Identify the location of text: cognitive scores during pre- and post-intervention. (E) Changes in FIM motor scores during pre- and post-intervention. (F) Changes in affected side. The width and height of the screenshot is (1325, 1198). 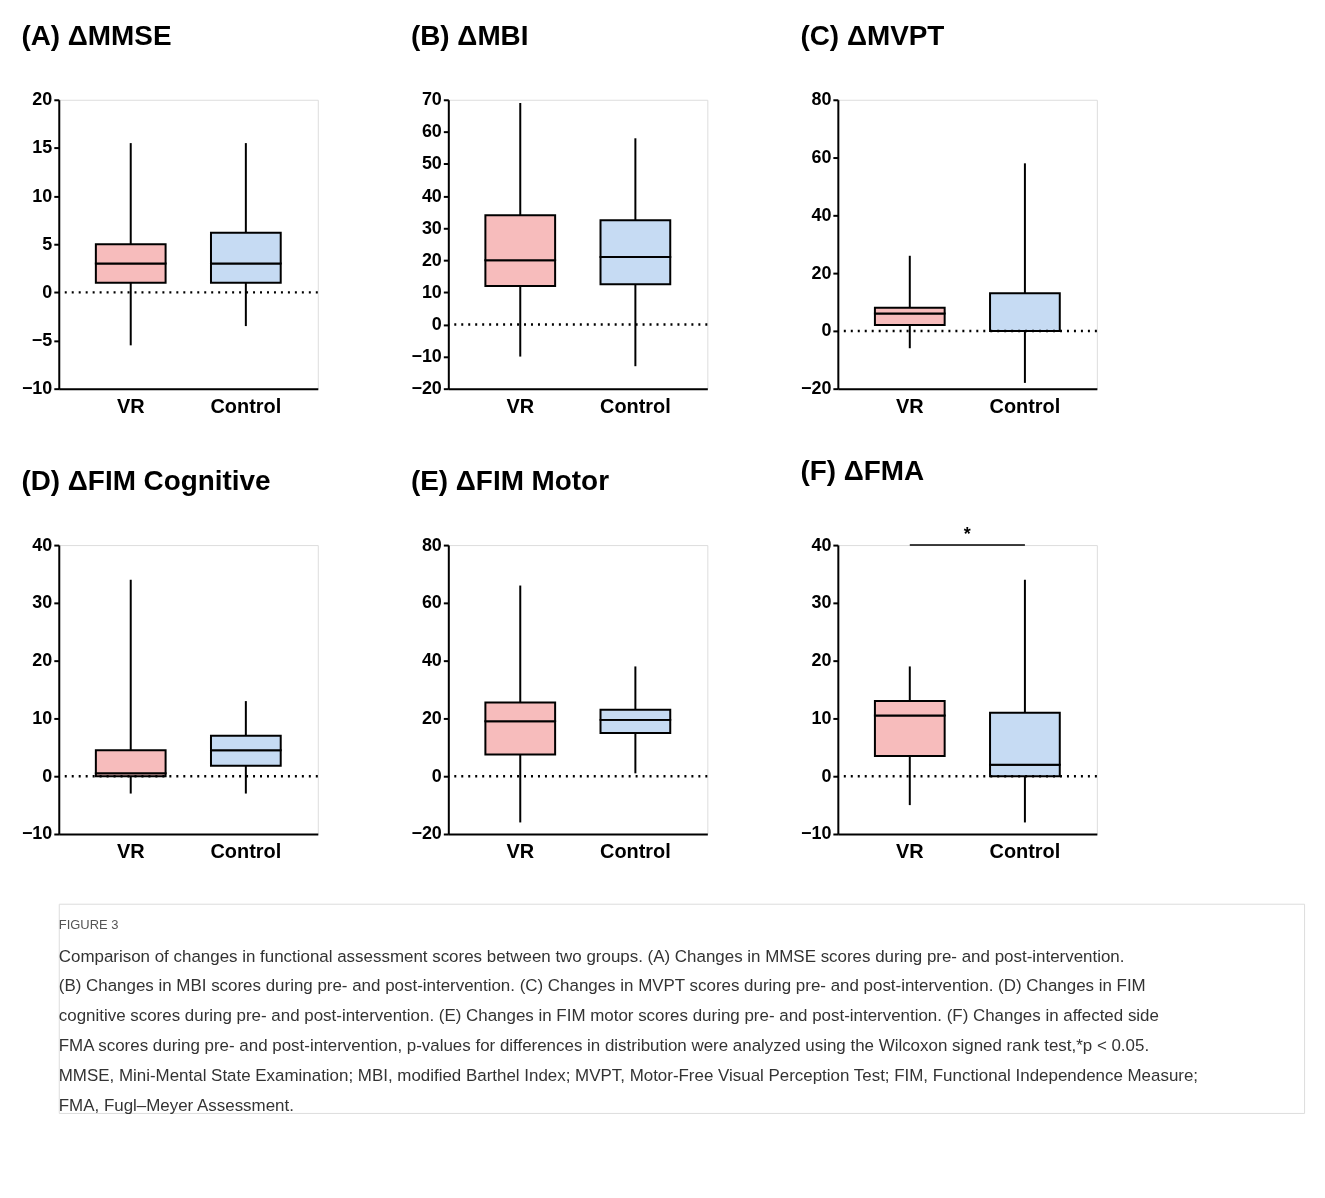
(608, 1016).